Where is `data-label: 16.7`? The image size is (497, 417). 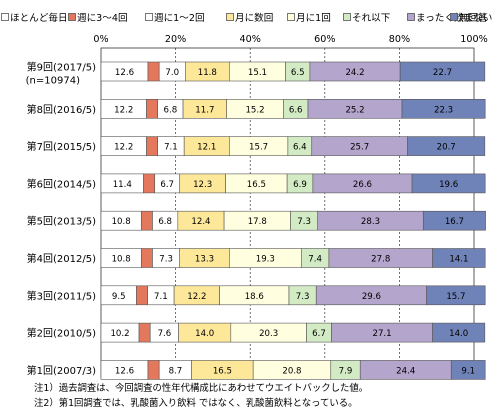 data-label: 16.7 is located at coordinates (454, 222).